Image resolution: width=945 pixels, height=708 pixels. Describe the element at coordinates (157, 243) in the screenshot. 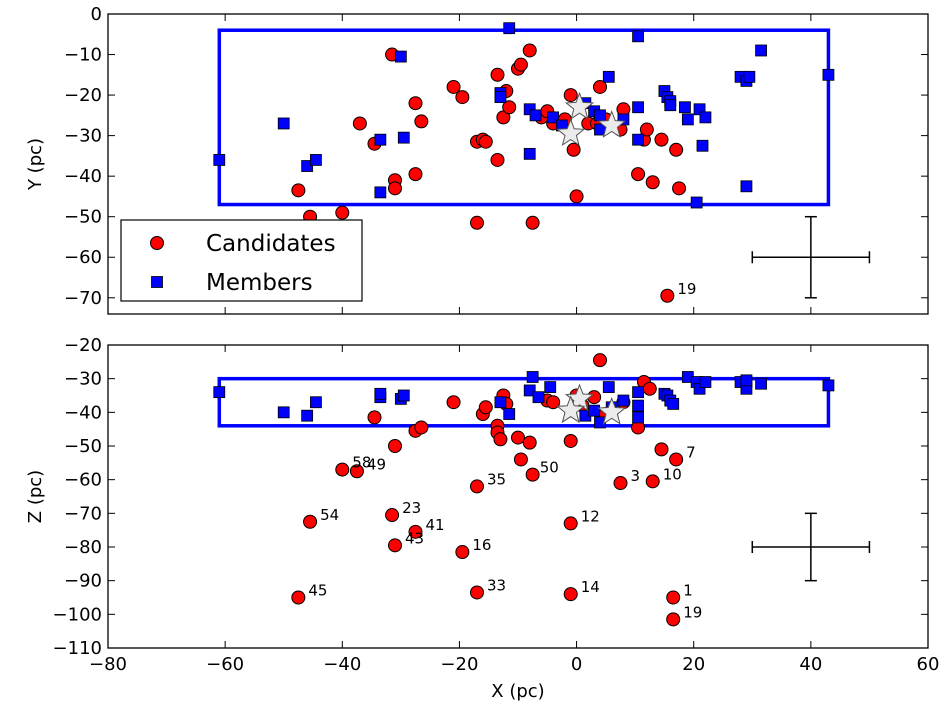

I see `legend-candidates-marker` at that location.